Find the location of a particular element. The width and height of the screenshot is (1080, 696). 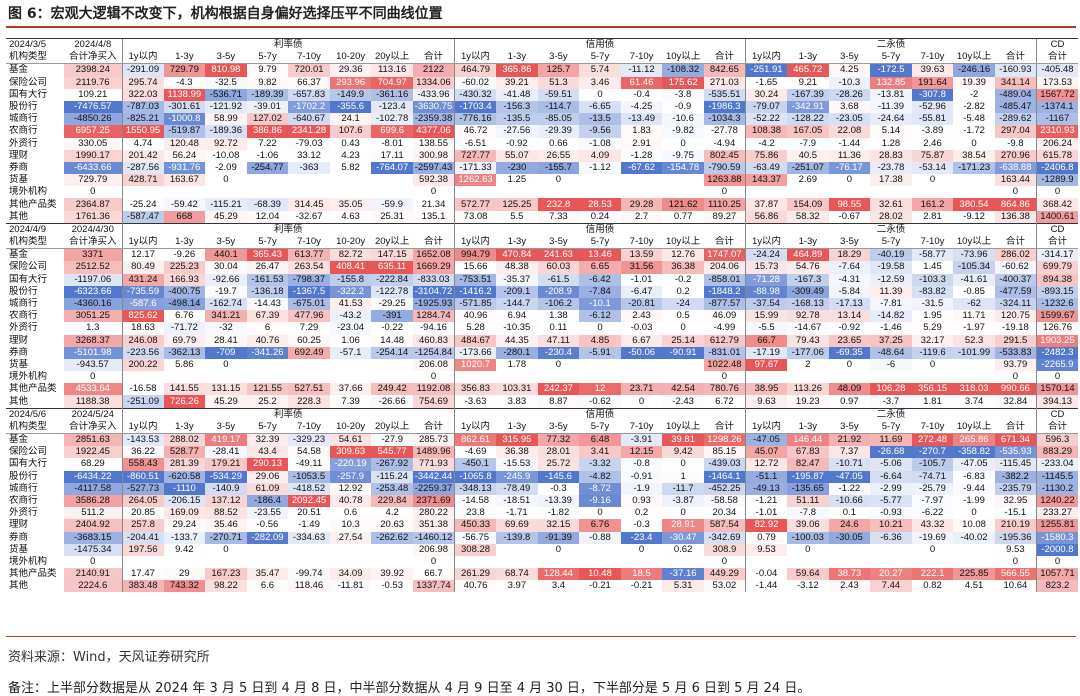

value-cell: 43.4 is located at coordinates (267, 452).